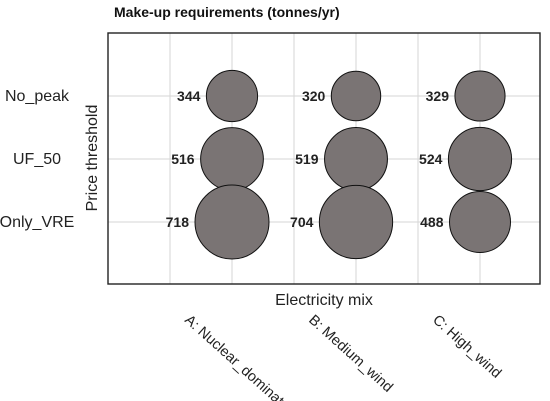 The width and height of the screenshot is (550, 401). What do you see at coordinates (350, 354) in the screenshot?
I see `x-tick-label-1: B: Medium_wind` at bounding box center [350, 354].